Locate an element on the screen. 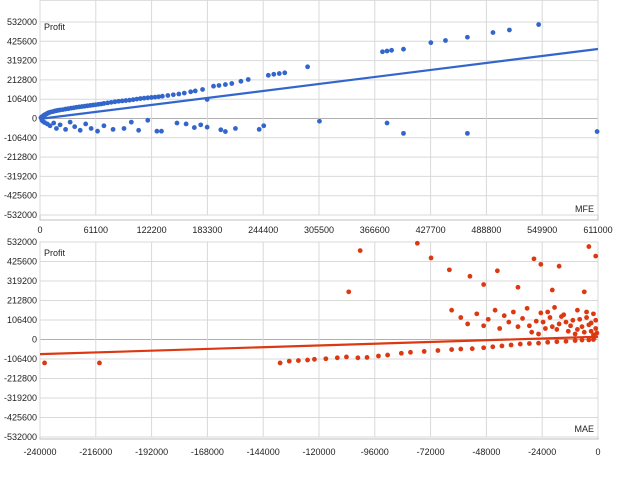 This screenshot has width=640, height=480. mae-y-axis-label: Profit is located at coordinates (55, 253).